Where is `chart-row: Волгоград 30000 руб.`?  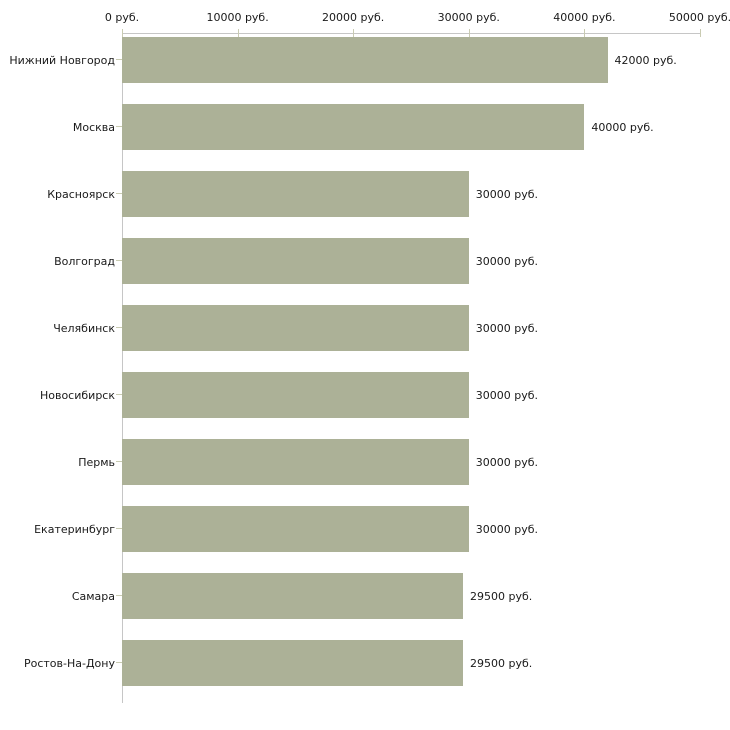
chart-row: Волгоград 30000 руб. is located at coordinates (365, 267).